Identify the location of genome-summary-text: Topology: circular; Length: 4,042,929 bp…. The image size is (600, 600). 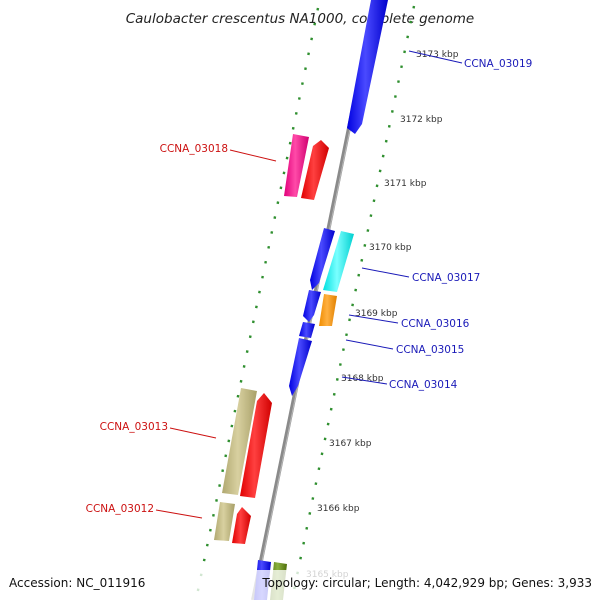
(426, 583).